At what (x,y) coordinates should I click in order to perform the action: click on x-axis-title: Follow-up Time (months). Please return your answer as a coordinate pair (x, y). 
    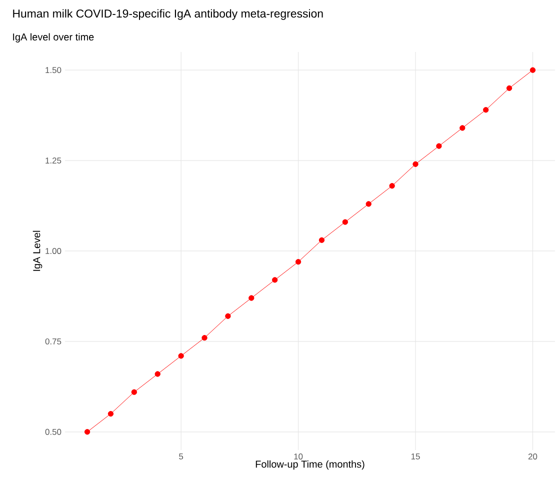
    Looking at the image, I should click on (310, 465).